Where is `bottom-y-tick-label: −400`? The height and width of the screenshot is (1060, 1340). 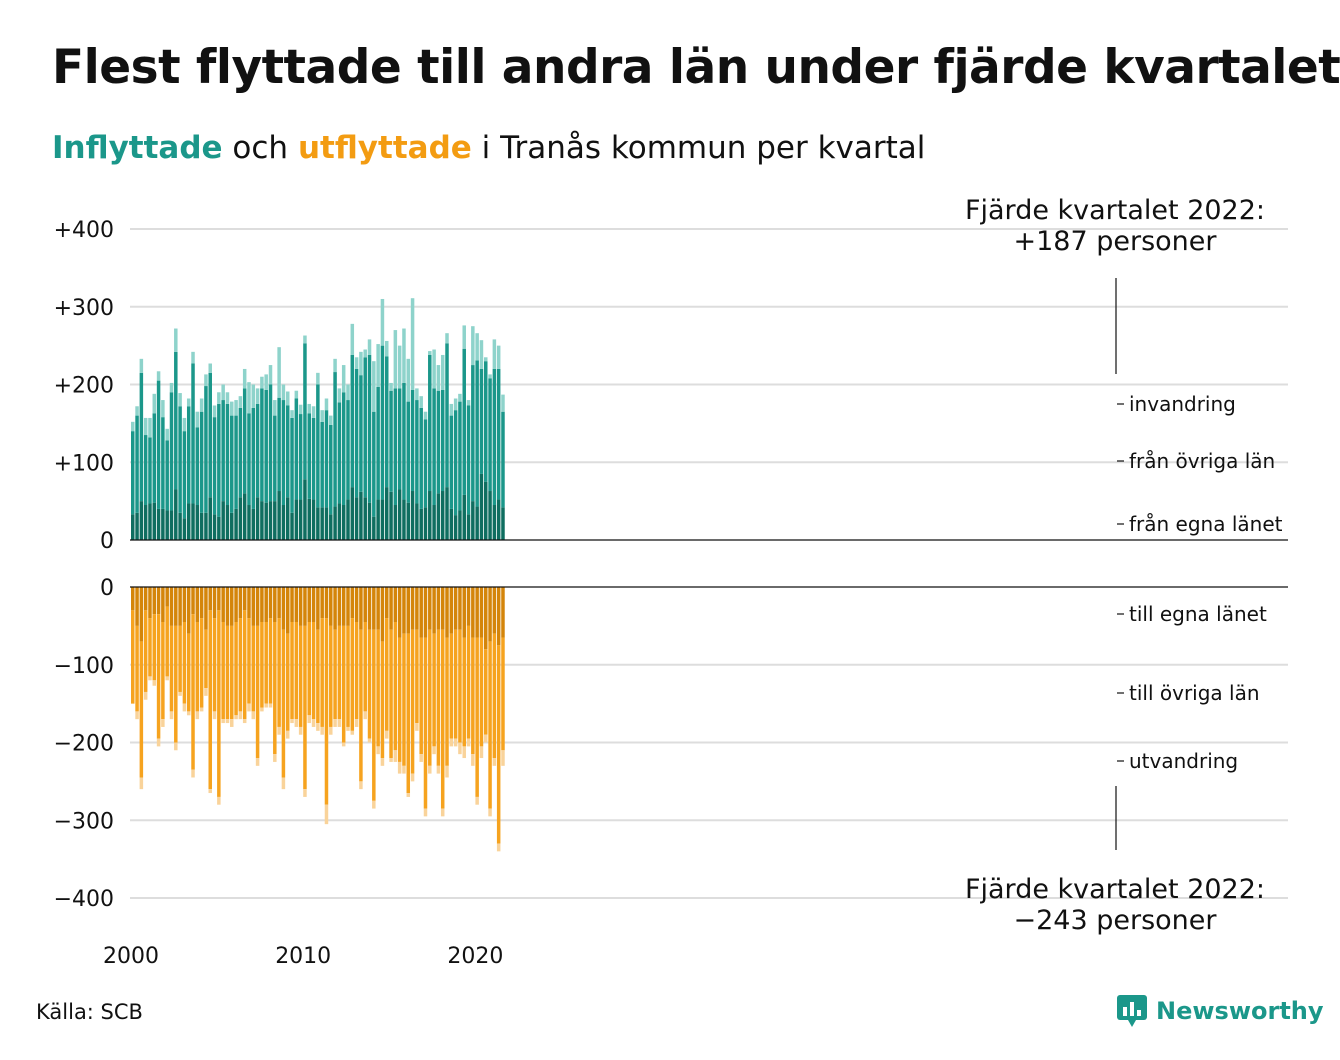
bottom-y-tick-label: −400 is located at coordinates (84, 899).